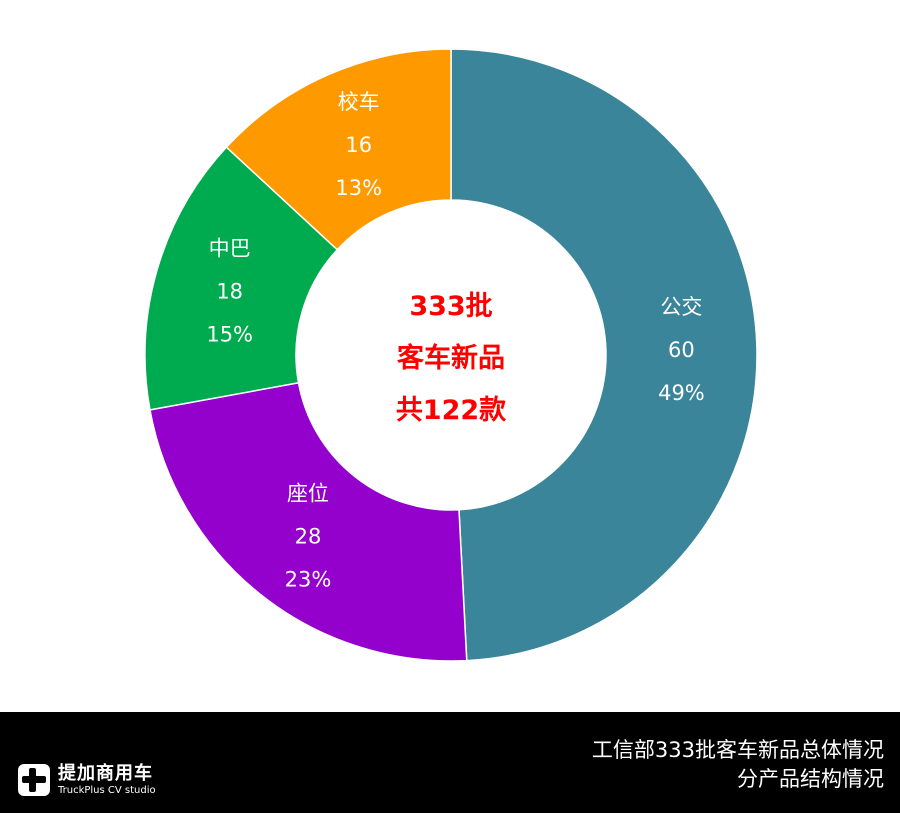 Image resolution: width=900 pixels, height=813 pixels. What do you see at coordinates (737, 750) in the screenshot?
I see `caption-line-1: 工信部333批客车新品总体情况` at bounding box center [737, 750].